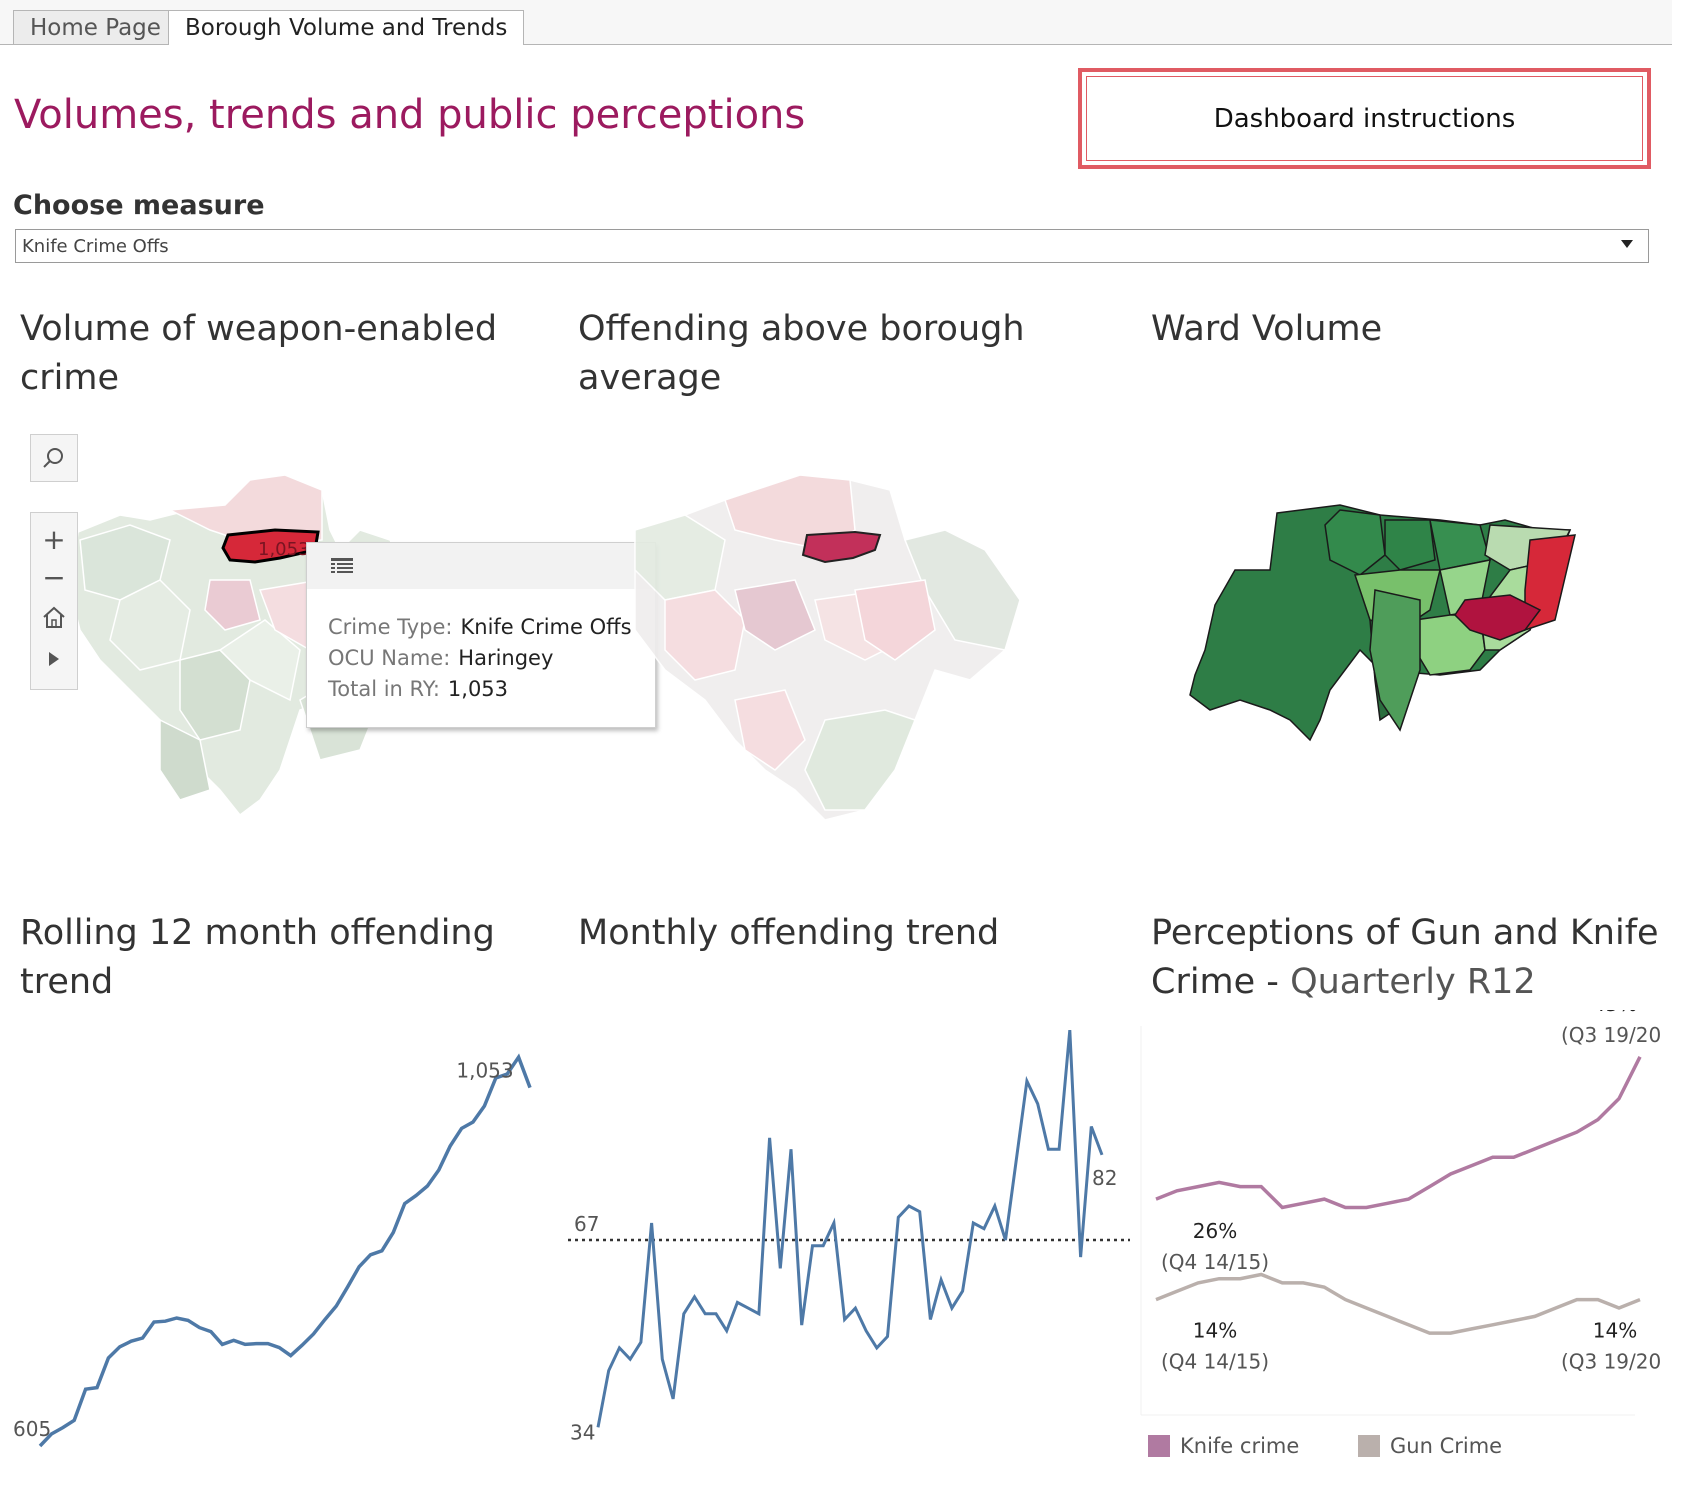  What do you see at coordinates (285, 1250) in the screenshot?
I see `rolling-series-line` at bounding box center [285, 1250].